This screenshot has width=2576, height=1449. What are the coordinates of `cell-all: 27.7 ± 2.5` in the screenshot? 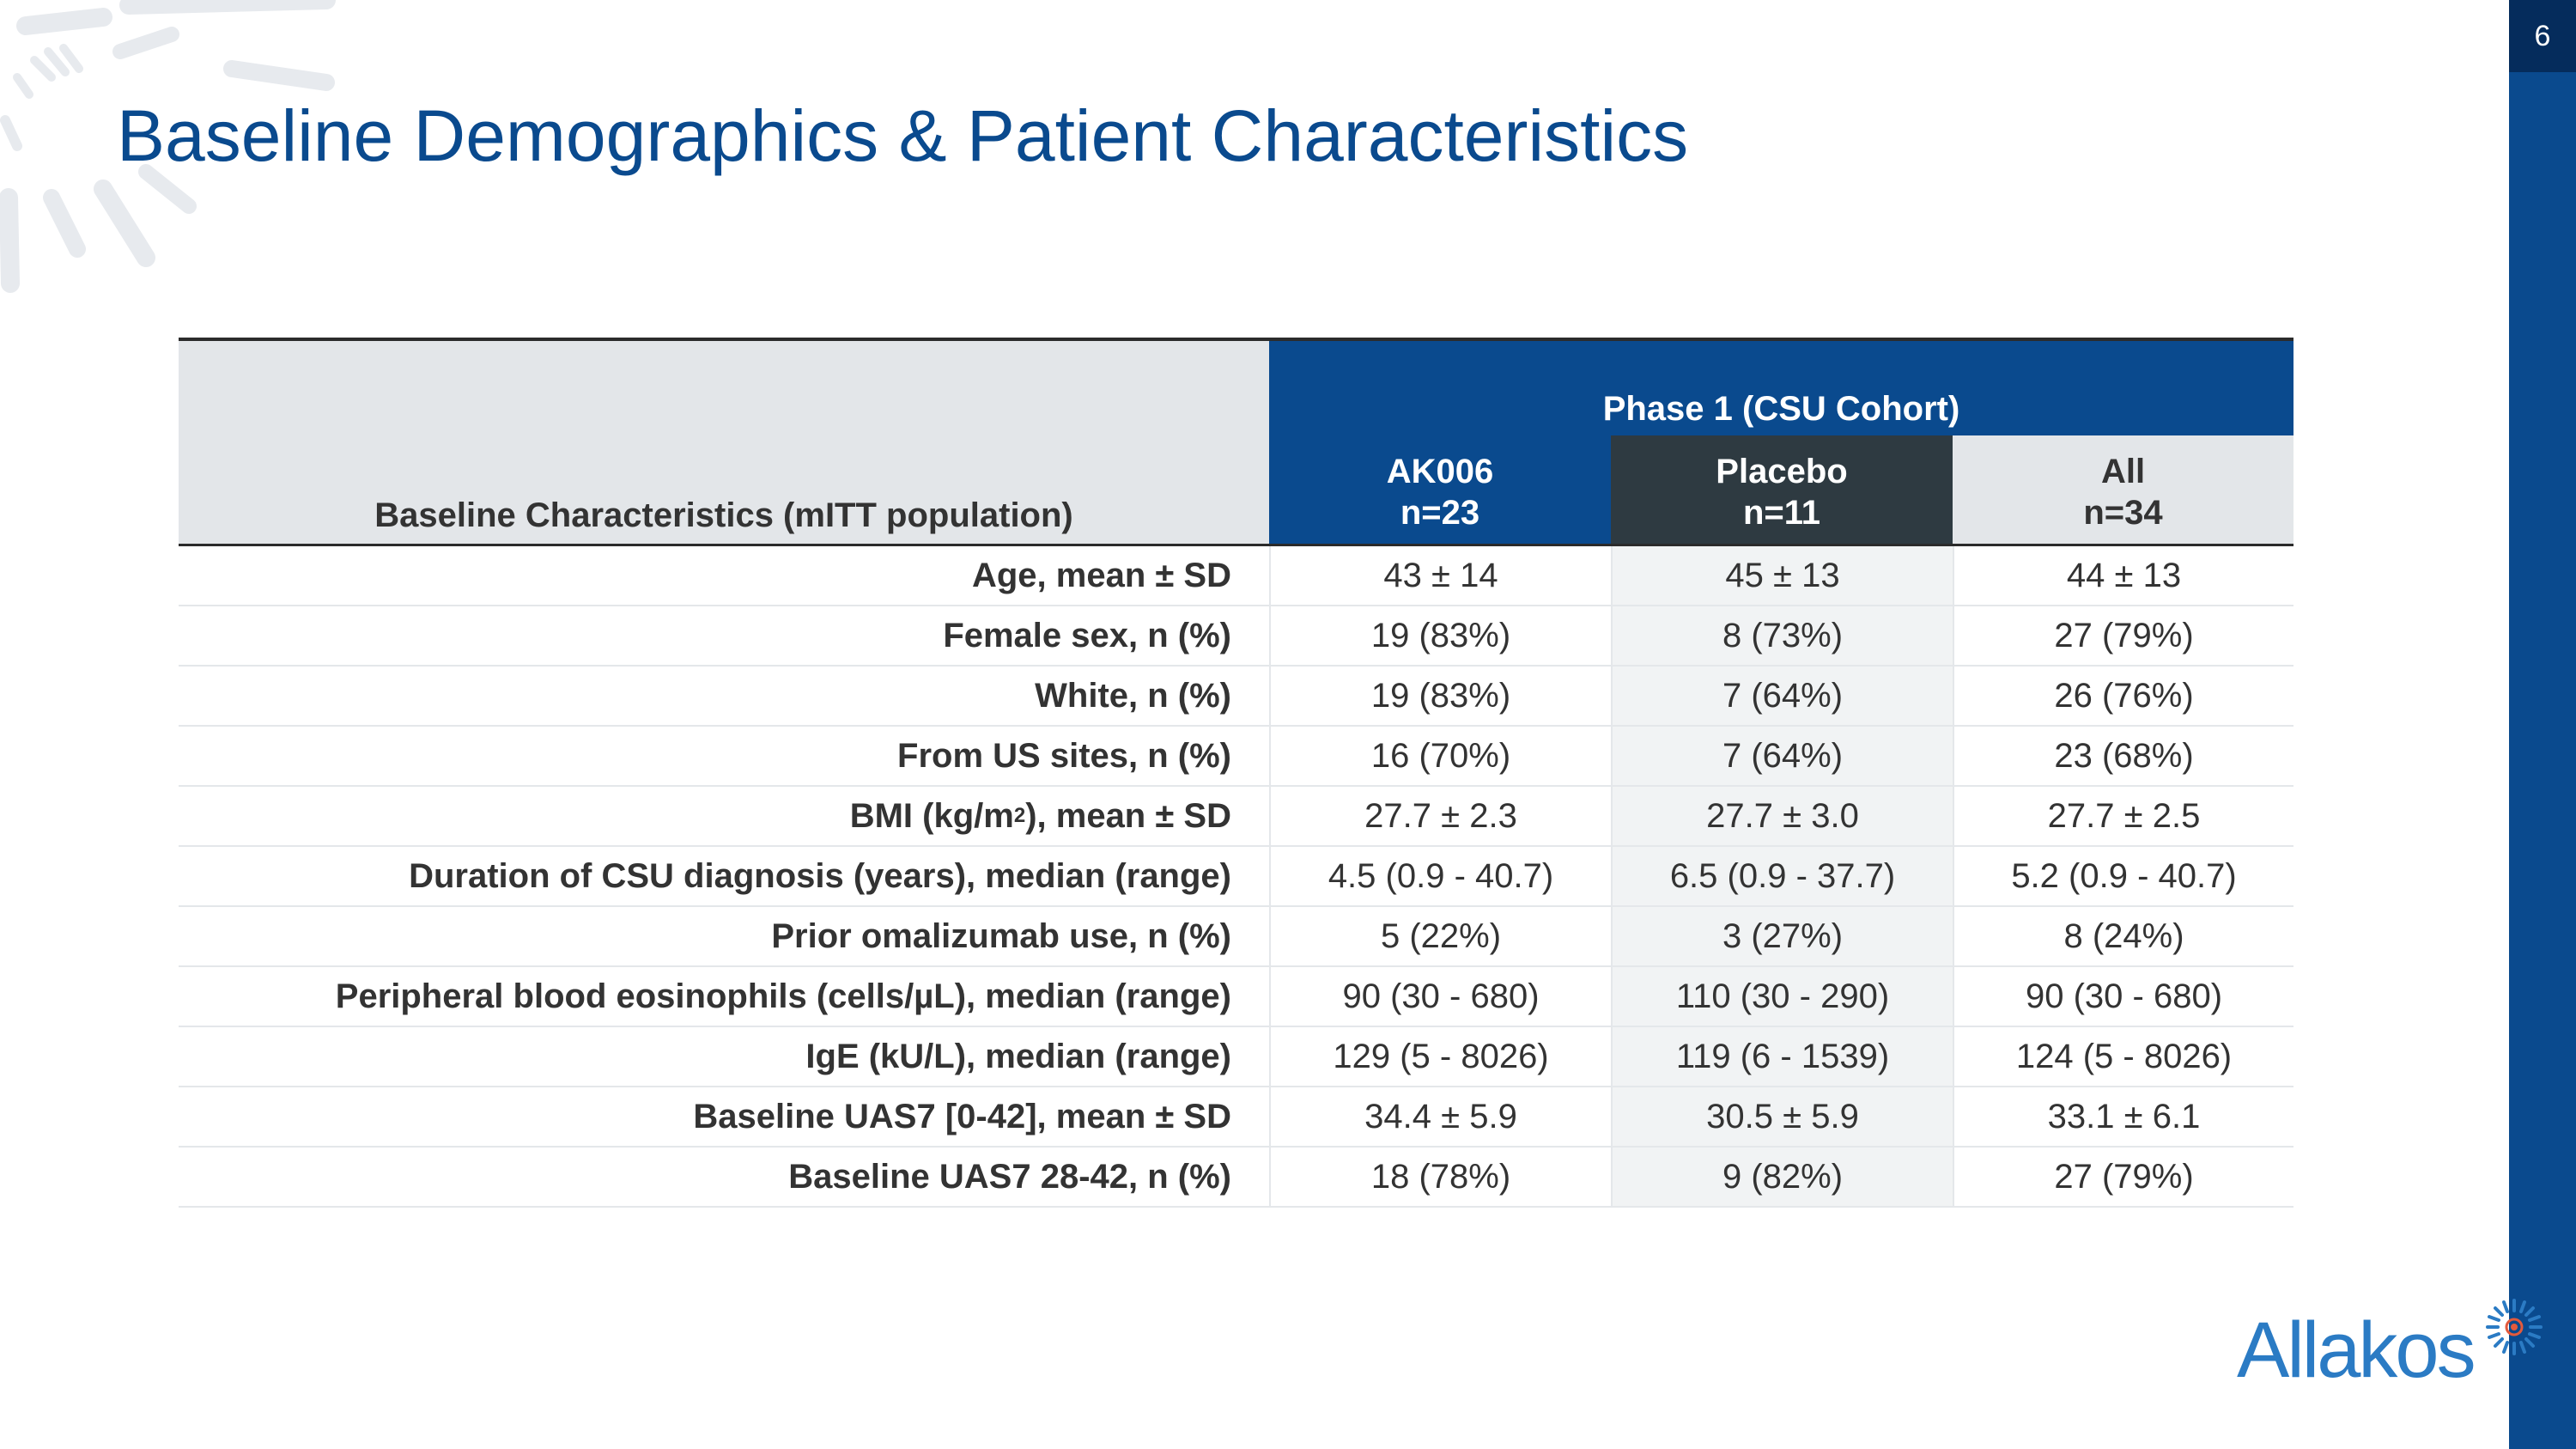 It's located at (2123, 816).